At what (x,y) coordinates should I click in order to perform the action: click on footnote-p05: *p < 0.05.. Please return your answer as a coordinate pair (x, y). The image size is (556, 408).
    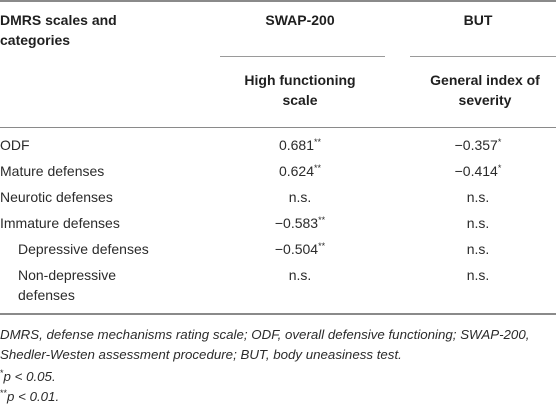
    Looking at the image, I should click on (28, 376).